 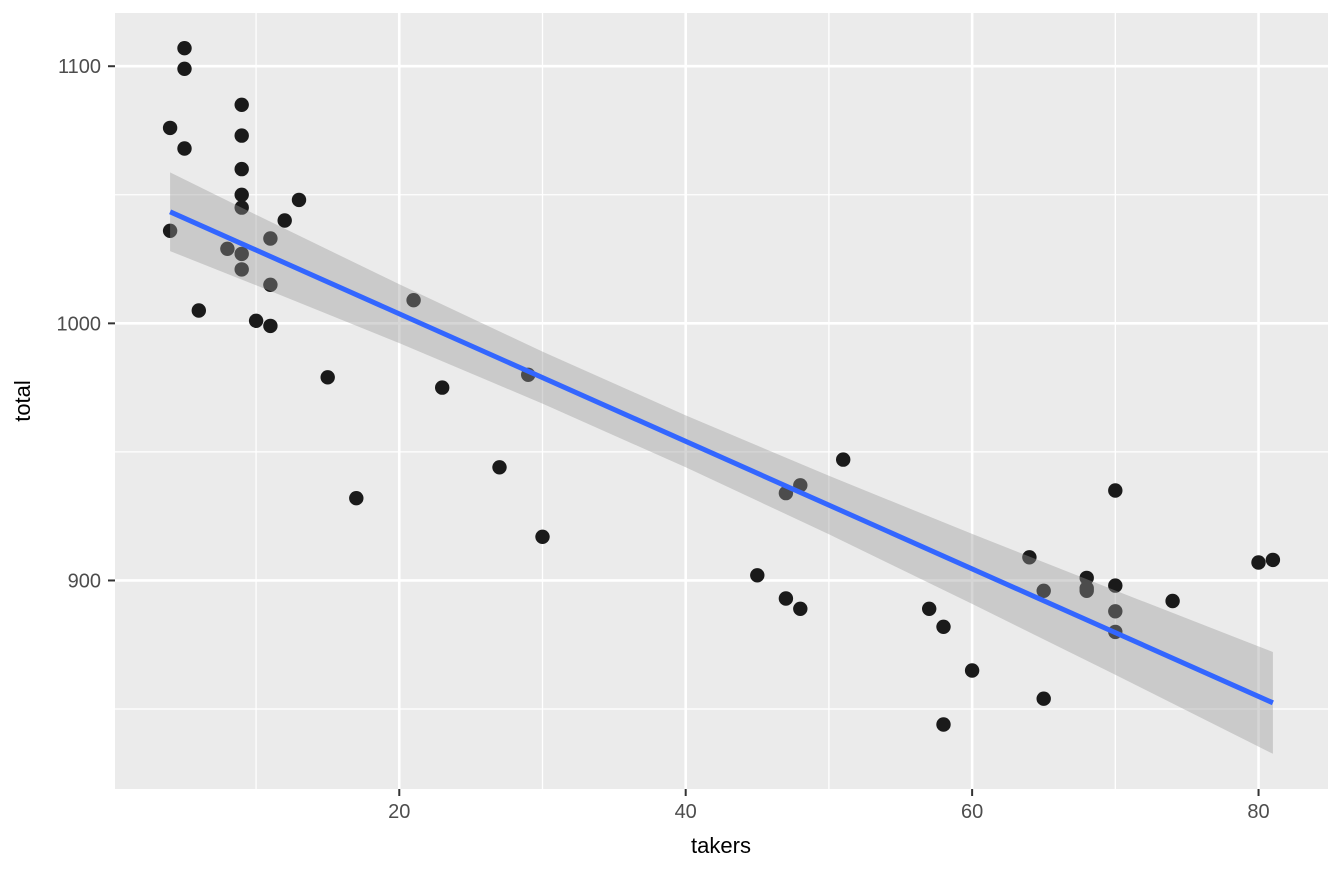 I want to click on y-tick-label: 1000, so click(x=79, y=324).